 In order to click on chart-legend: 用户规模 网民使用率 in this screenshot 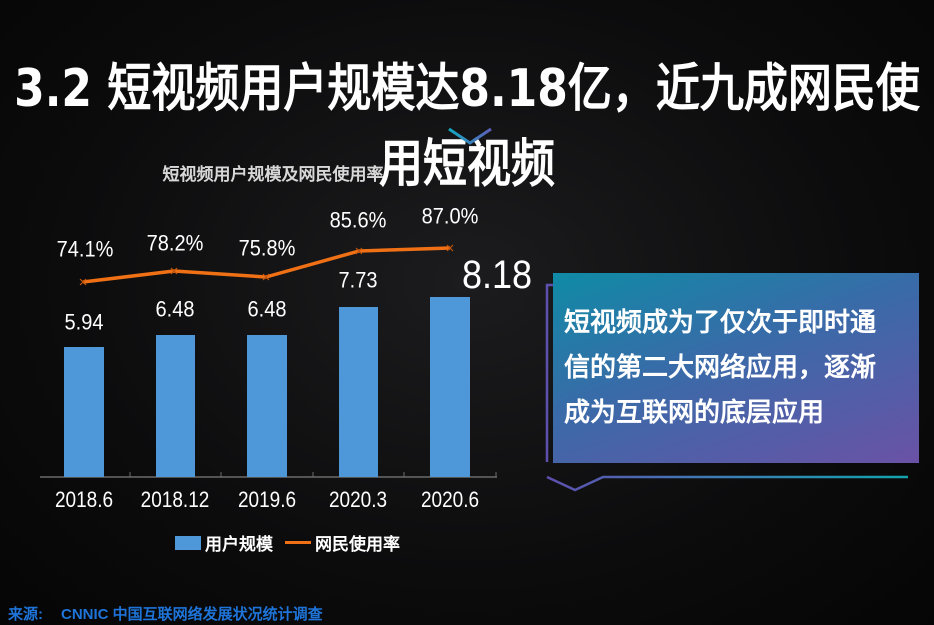, I will do `click(287, 542)`.